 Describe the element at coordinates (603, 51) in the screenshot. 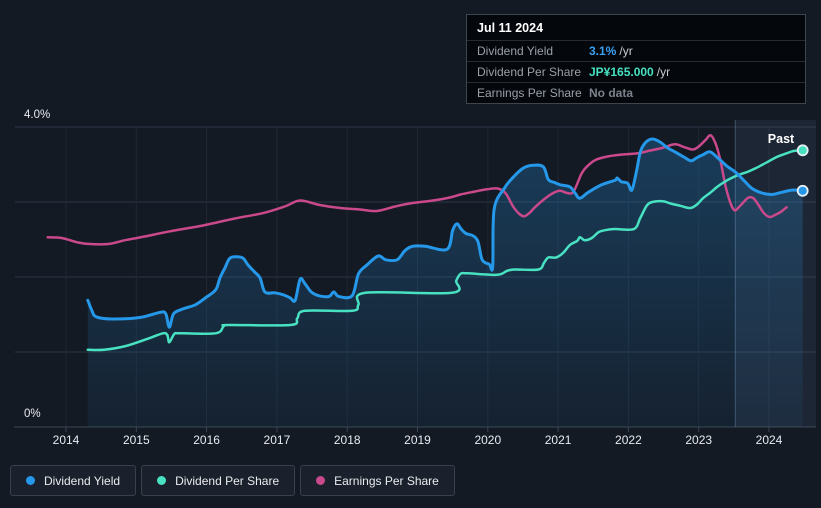

I see `tooltip-value: 3.1%` at that location.